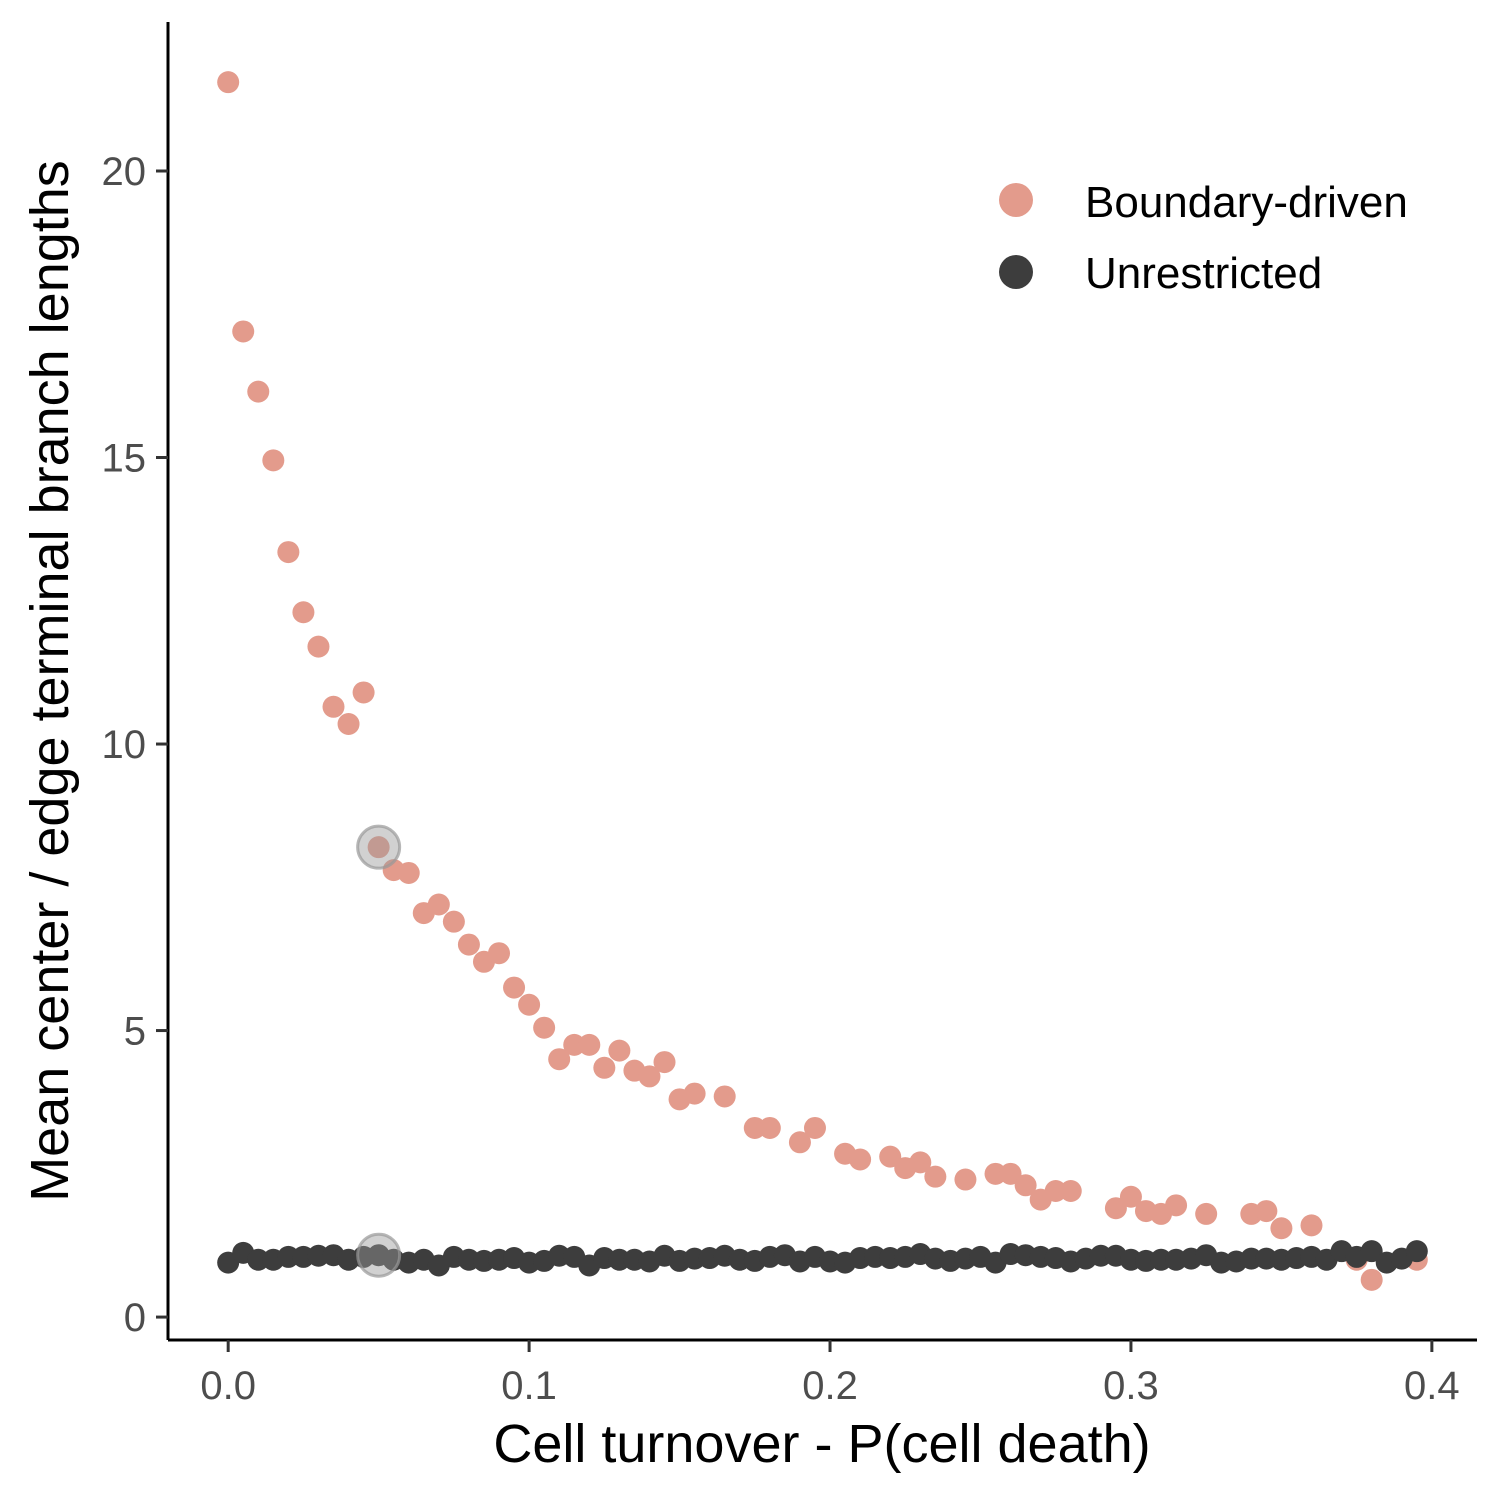  I want to click on legend: Boundary-driven Unrestricted, so click(1203, 238).